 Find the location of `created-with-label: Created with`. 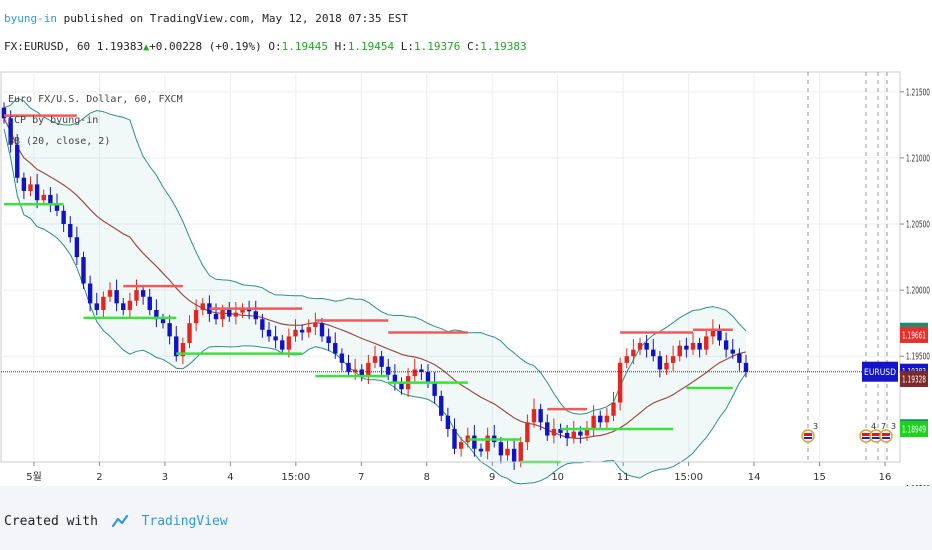

created-with-label: Created with is located at coordinates (51, 521).